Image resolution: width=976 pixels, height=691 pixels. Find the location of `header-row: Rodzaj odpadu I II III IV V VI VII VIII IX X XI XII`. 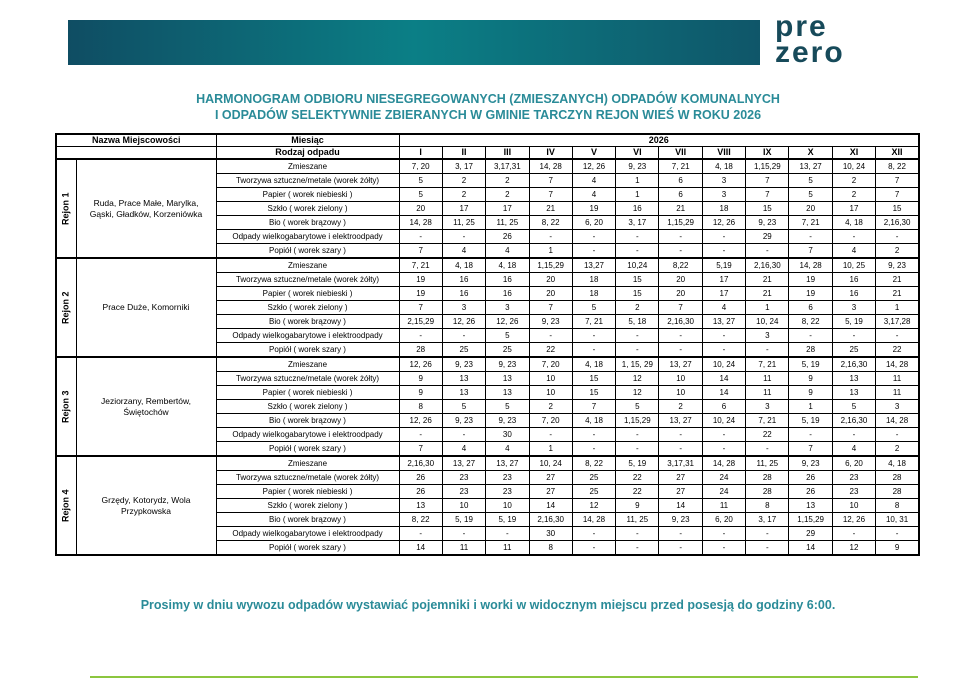

header-row: Rodzaj odpadu I II III IV V VI VII VIII IX X XI XII is located at coordinates (487, 153).